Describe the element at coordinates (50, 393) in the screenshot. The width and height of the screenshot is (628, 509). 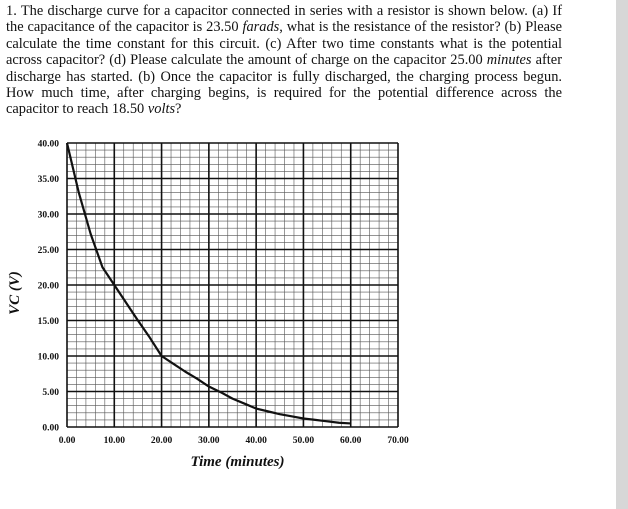
I see `y-tick-label: 5.00` at that location.